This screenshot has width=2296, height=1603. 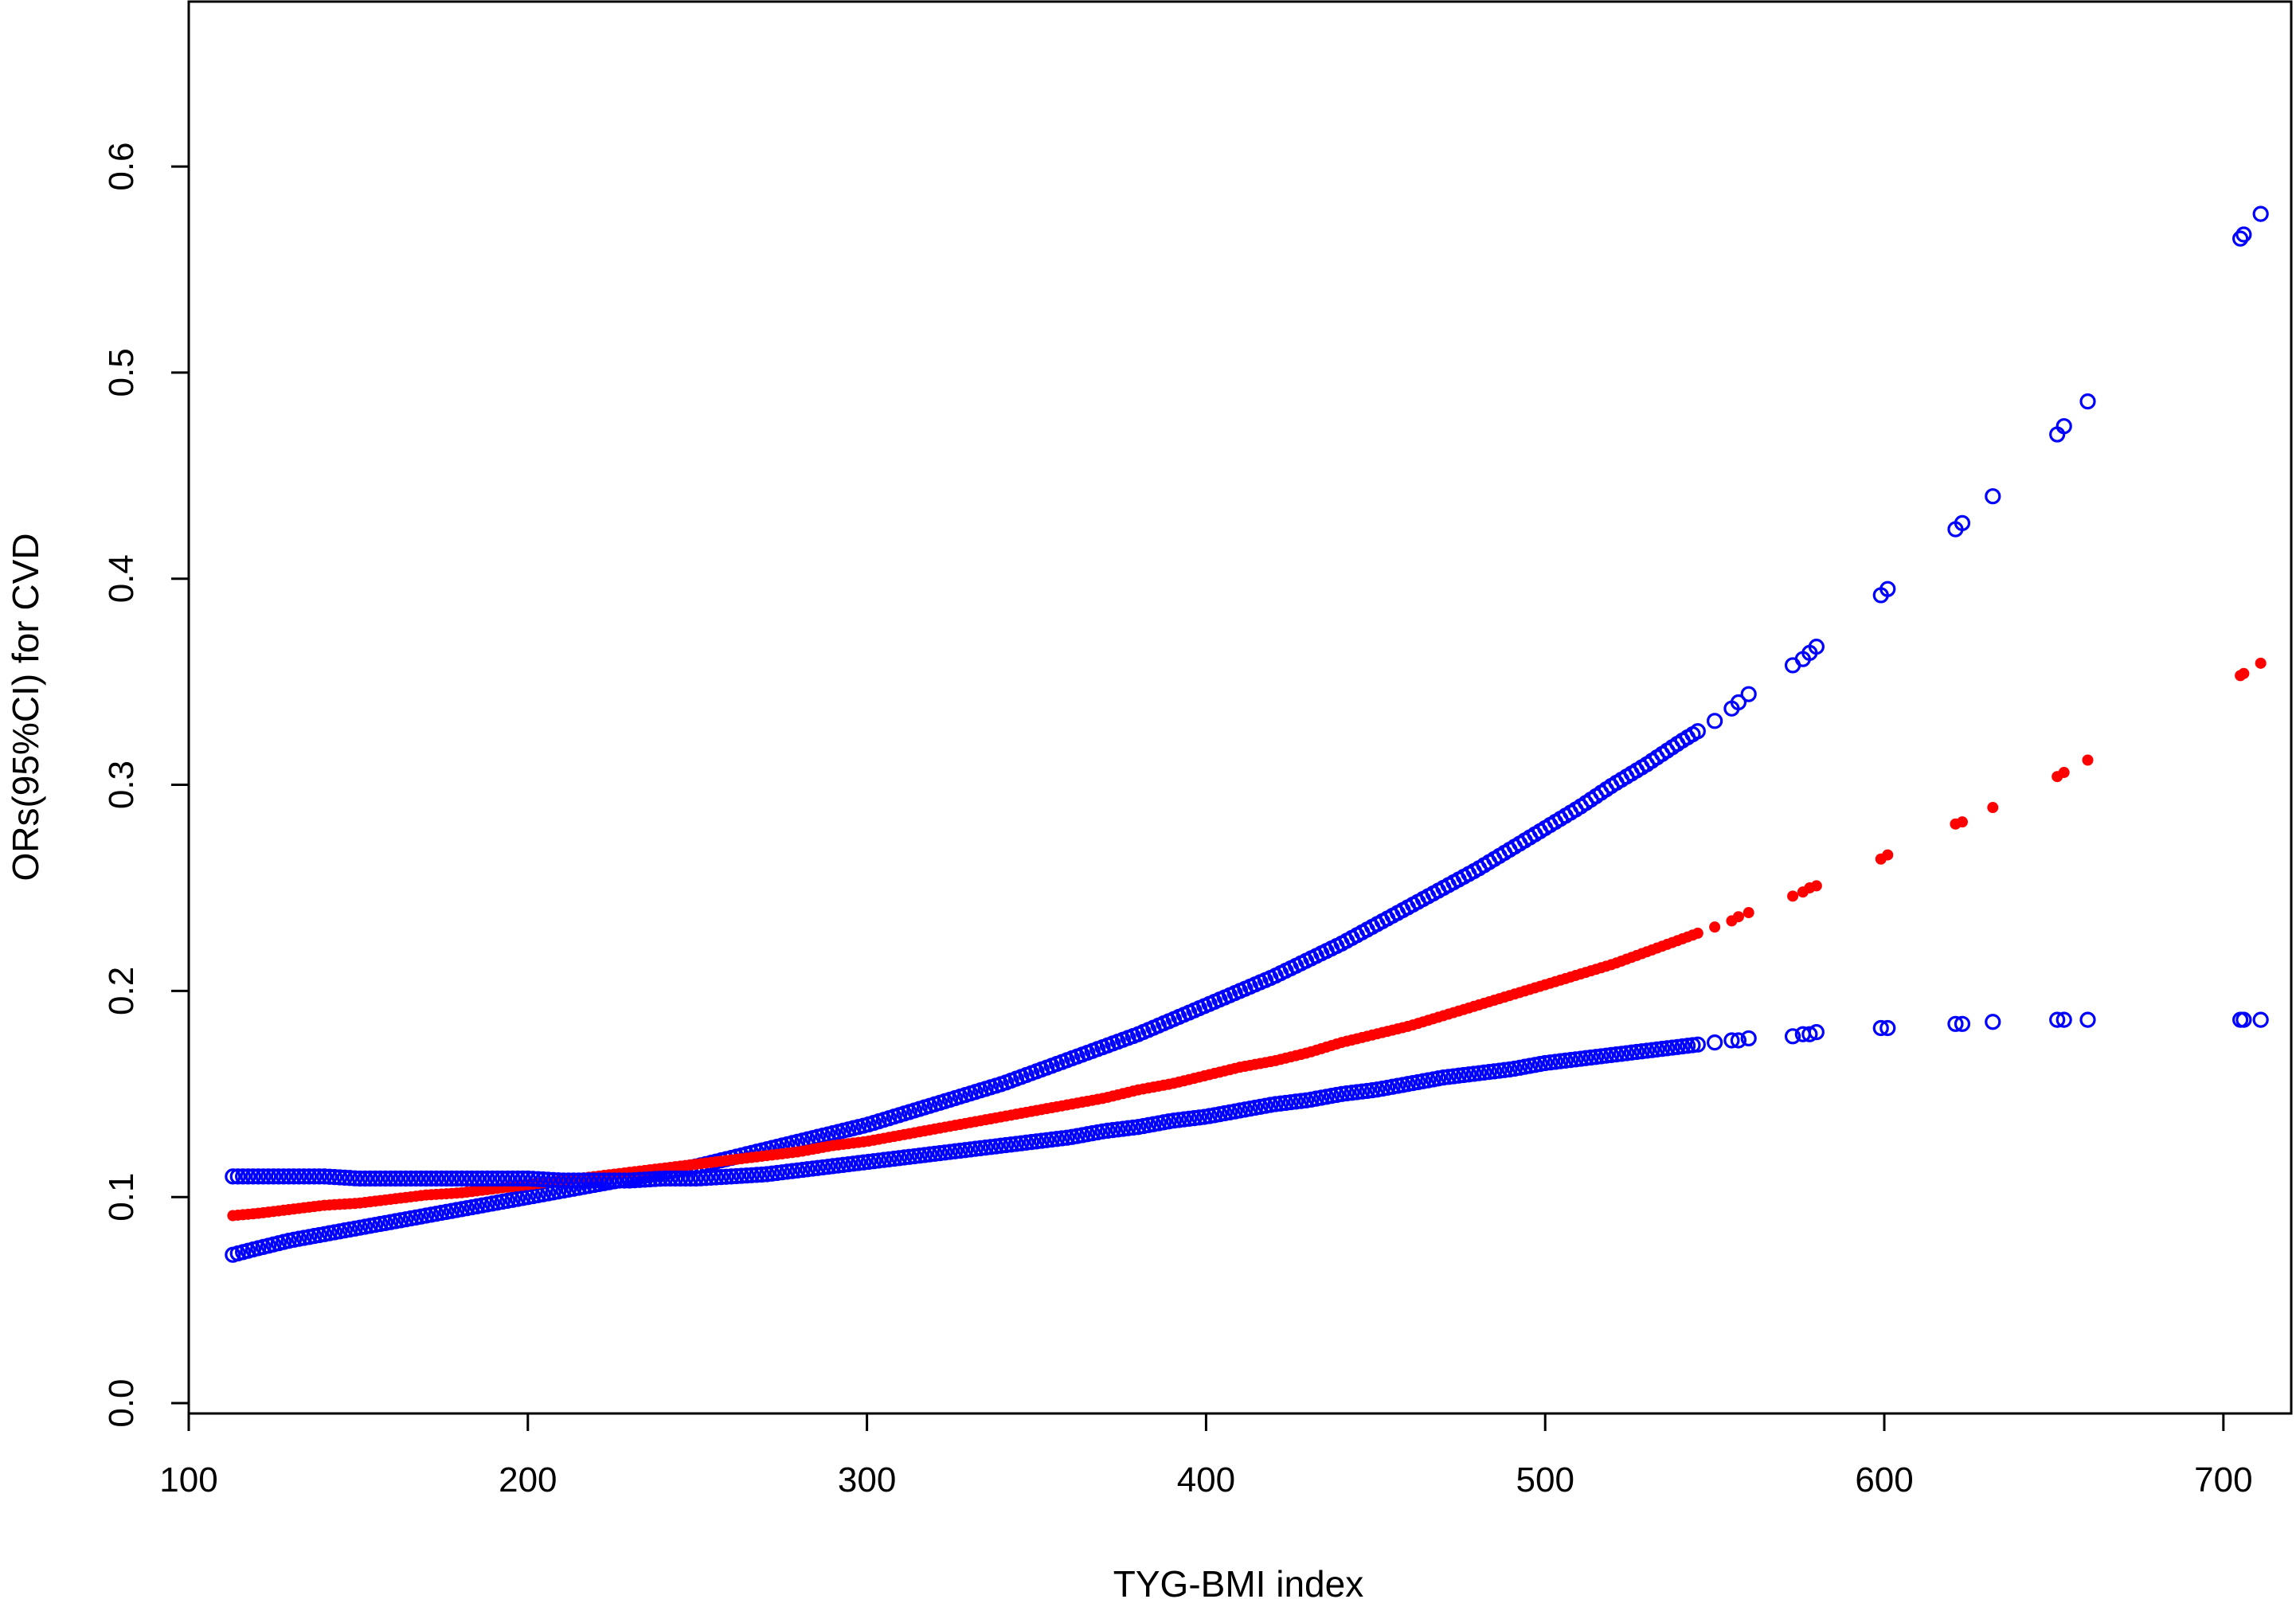 What do you see at coordinates (121, 579) in the screenshot?
I see `y-tick-label: 0.4` at bounding box center [121, 579].